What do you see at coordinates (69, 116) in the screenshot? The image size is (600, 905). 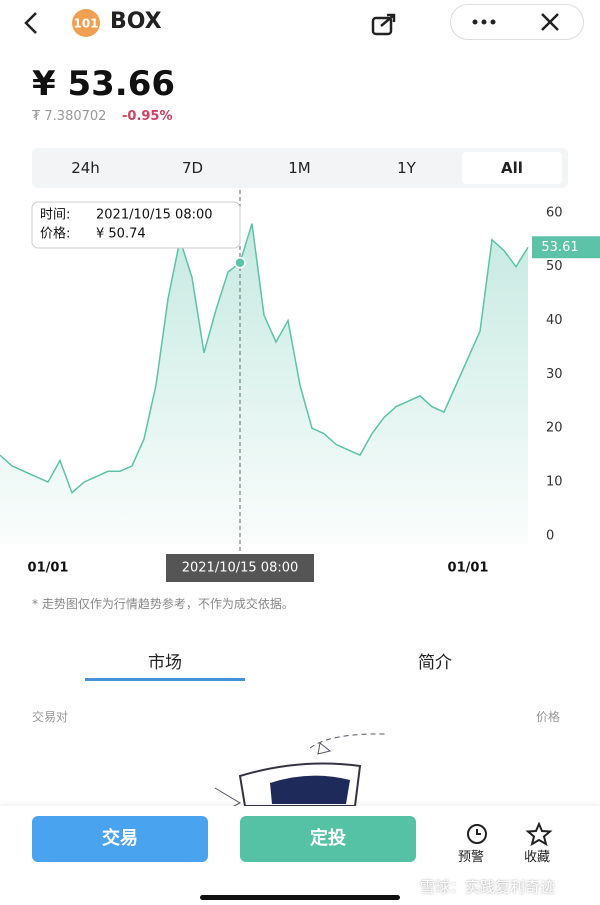 I see `price-sub: ₮ 7.380702` at bounding box center [69, 116].